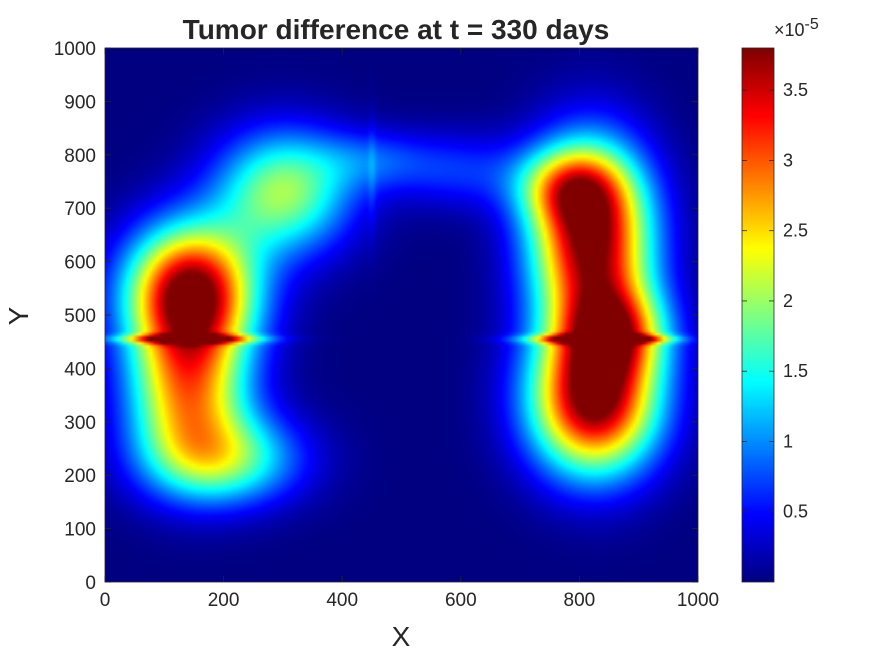 The width and height of the screenshot is (891, 656). I want to click on colorbar-exponent: ×10⁻⁵, so click(796, 28).